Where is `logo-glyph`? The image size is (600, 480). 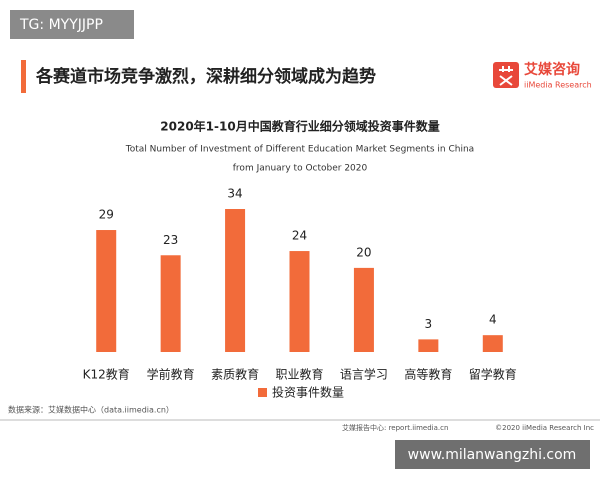
logo-glyph is located at coordinates (506, 76).